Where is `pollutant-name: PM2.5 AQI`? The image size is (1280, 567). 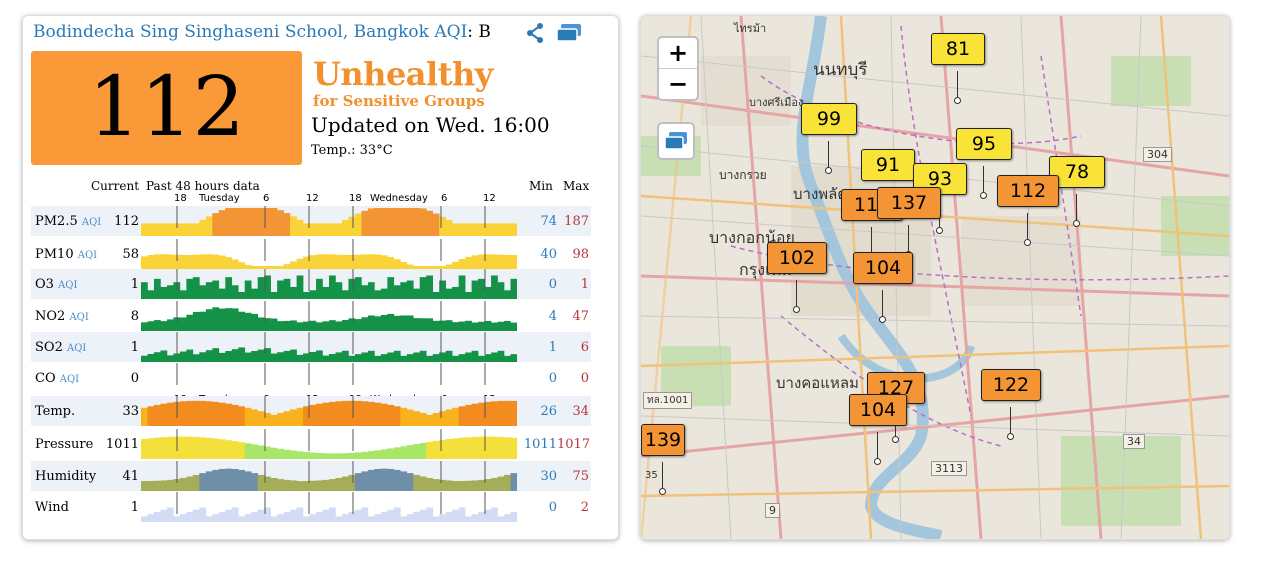
pollutant-name: PM2.5 AQI is located at coordinates (68, 221).